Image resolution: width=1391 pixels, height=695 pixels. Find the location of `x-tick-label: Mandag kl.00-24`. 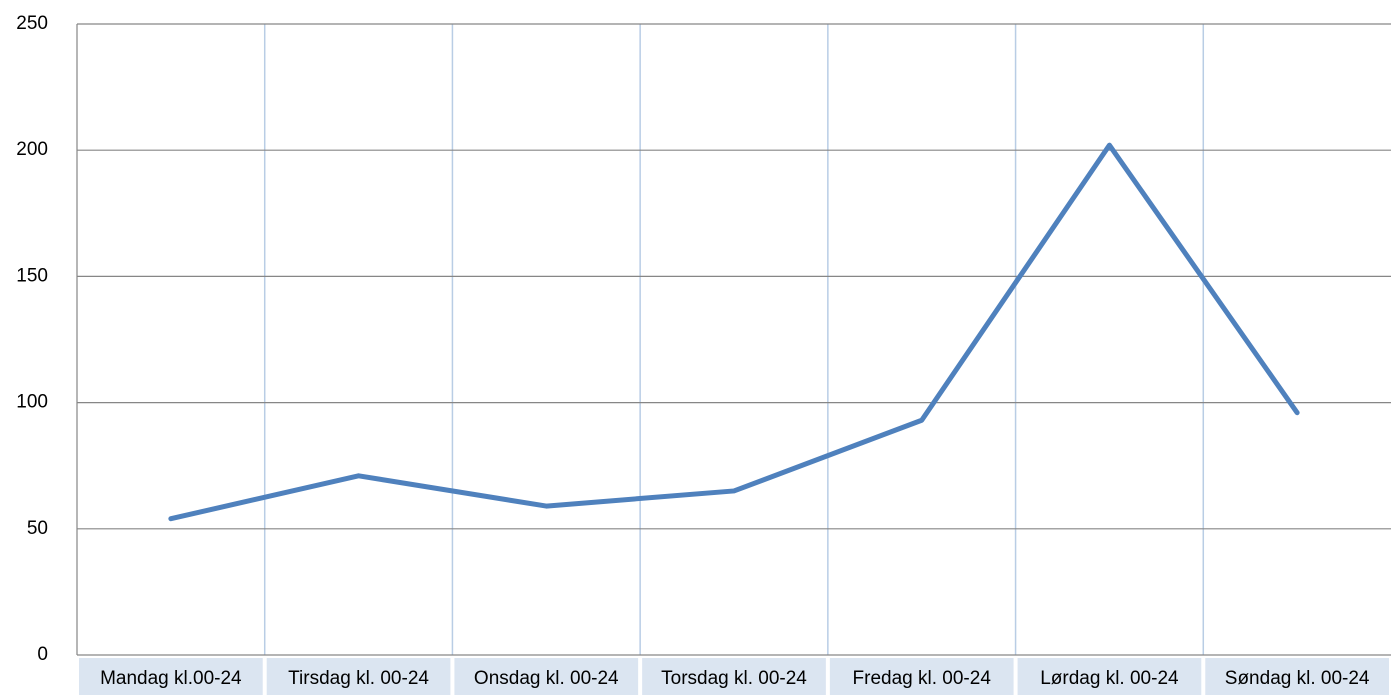

x-tick-label: Mandag kl.00-24 is located at coordinates (171, 678).